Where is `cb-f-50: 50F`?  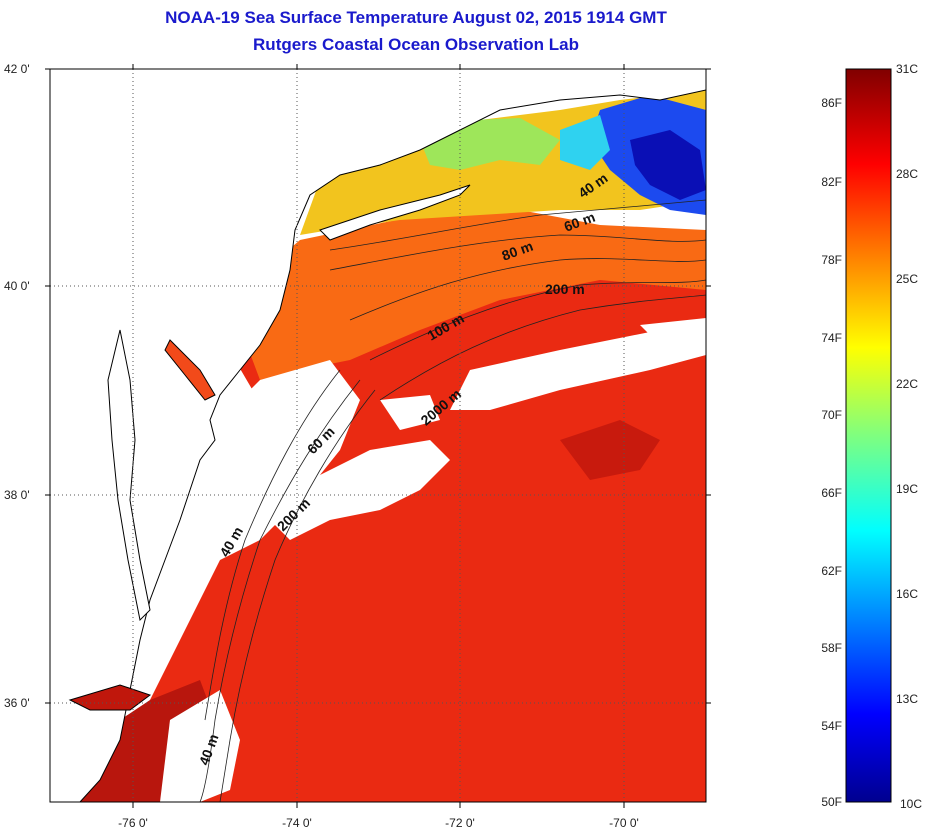
cb-f-50: 50F is located at coordinates (831, 802).